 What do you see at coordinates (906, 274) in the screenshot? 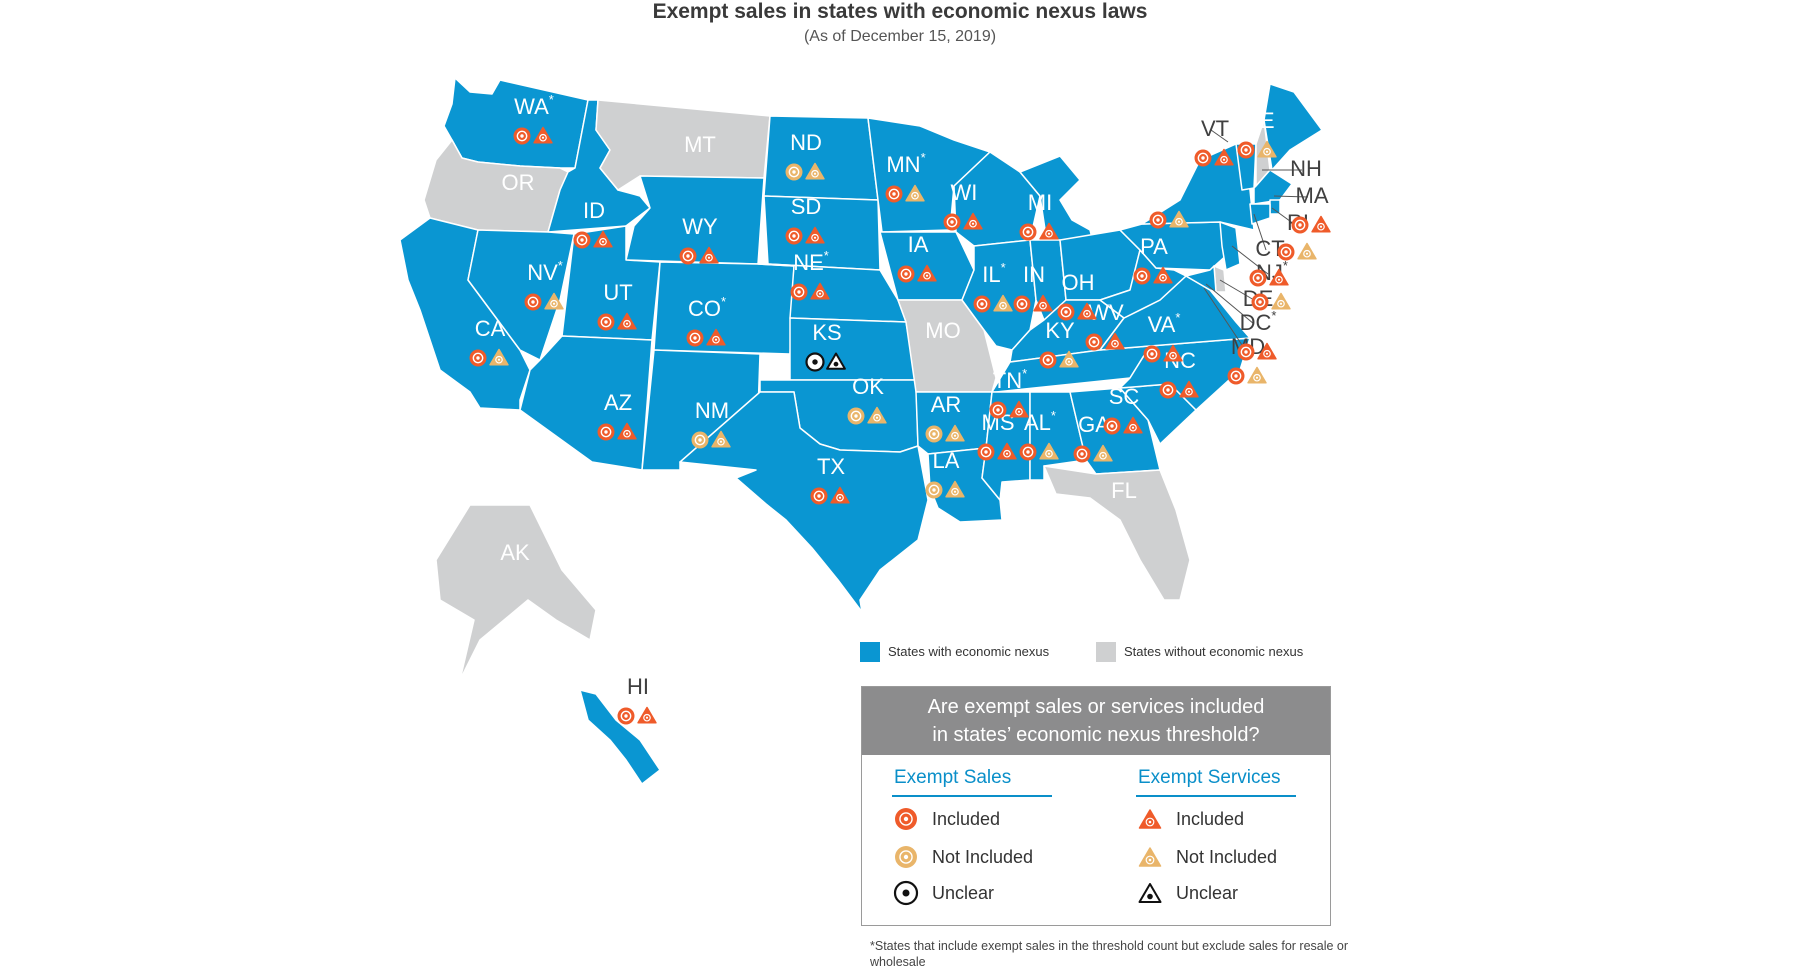
I see `sales-marker-ia` at bounding box center [906, 274].